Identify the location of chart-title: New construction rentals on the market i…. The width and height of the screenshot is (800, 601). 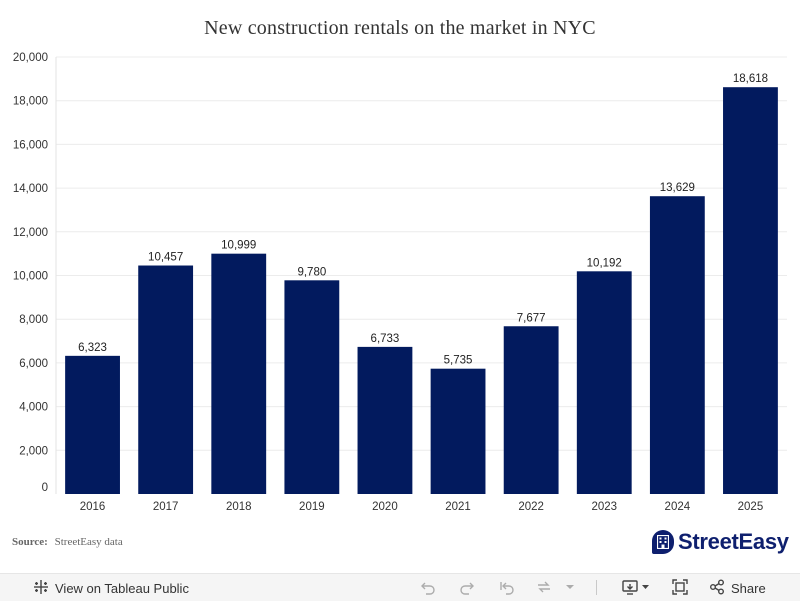
(400, 28).